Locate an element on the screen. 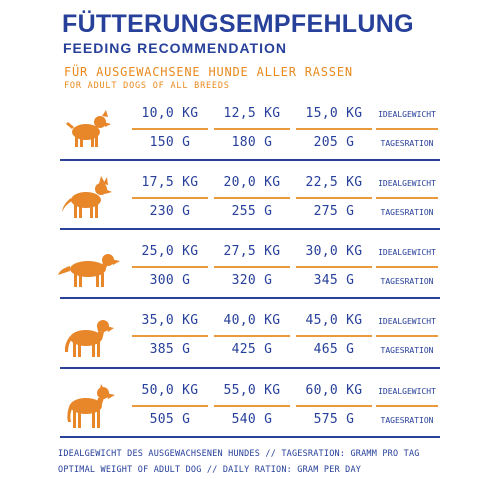  weight-cell: 22,5 KG is located at coordinates (334, 182).